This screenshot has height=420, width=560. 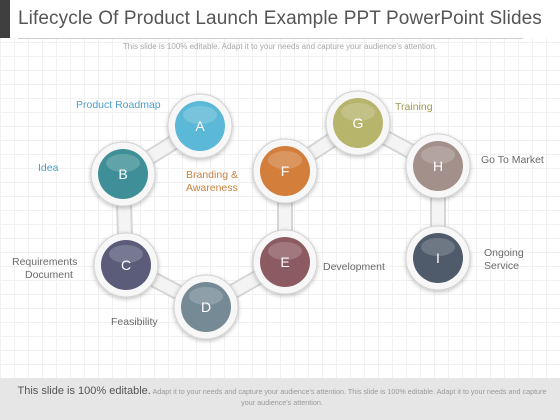 What do you see at coordinates (438, 155) in the screenshot?
I see `node-h-gloss` at bounding box center [438, 155].